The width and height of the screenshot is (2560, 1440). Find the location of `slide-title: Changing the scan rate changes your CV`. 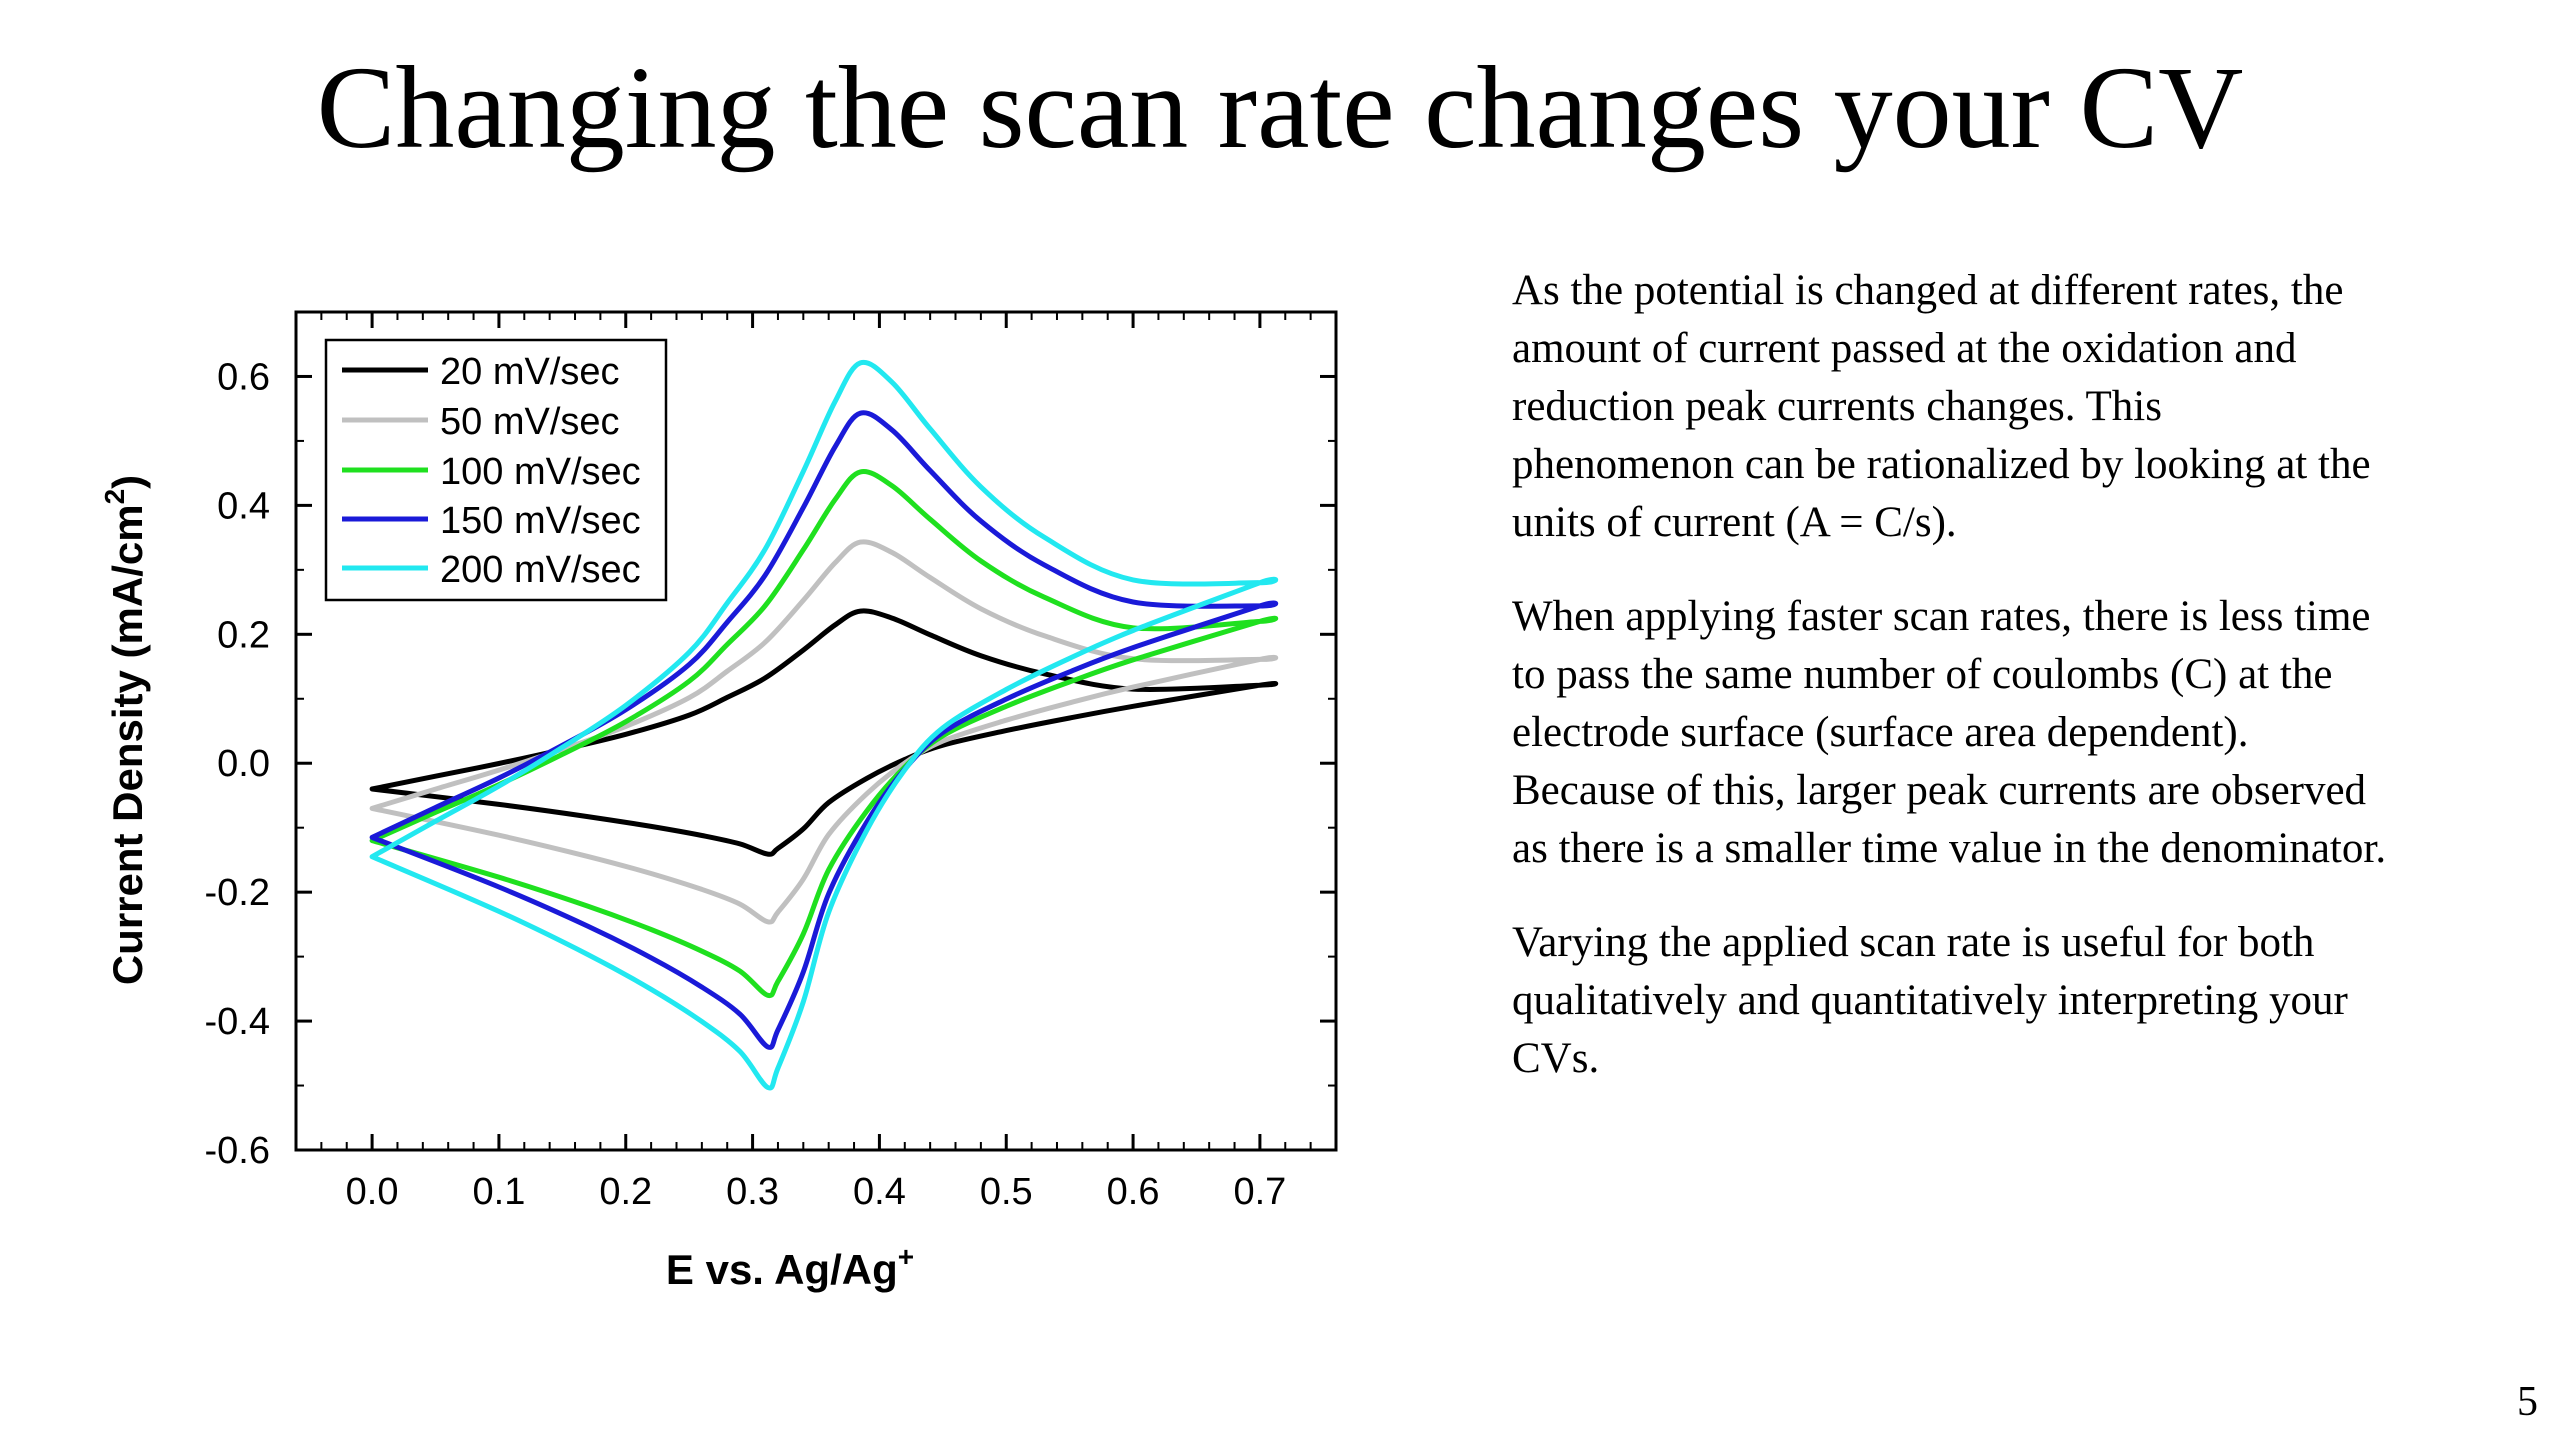

slide-title: Changing the scan rate changes your CV is located at coordinates (1280, 107).